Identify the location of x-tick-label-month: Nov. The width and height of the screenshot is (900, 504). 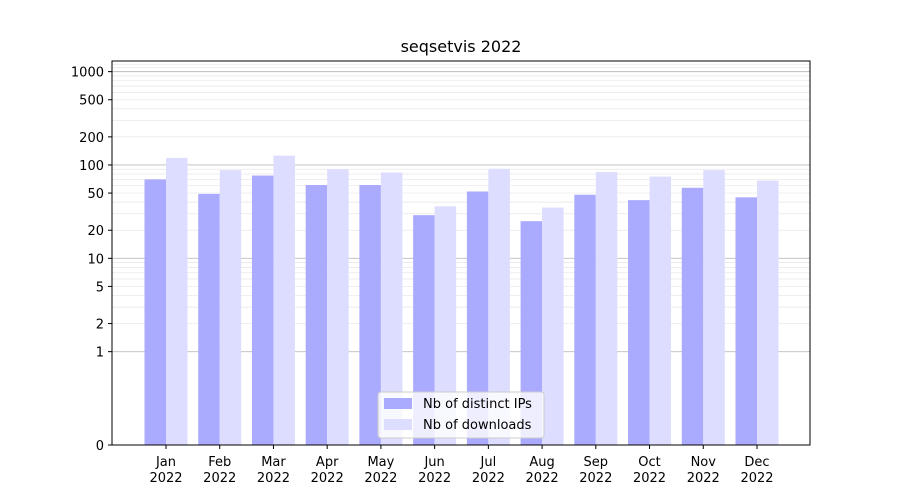
(704, 462).